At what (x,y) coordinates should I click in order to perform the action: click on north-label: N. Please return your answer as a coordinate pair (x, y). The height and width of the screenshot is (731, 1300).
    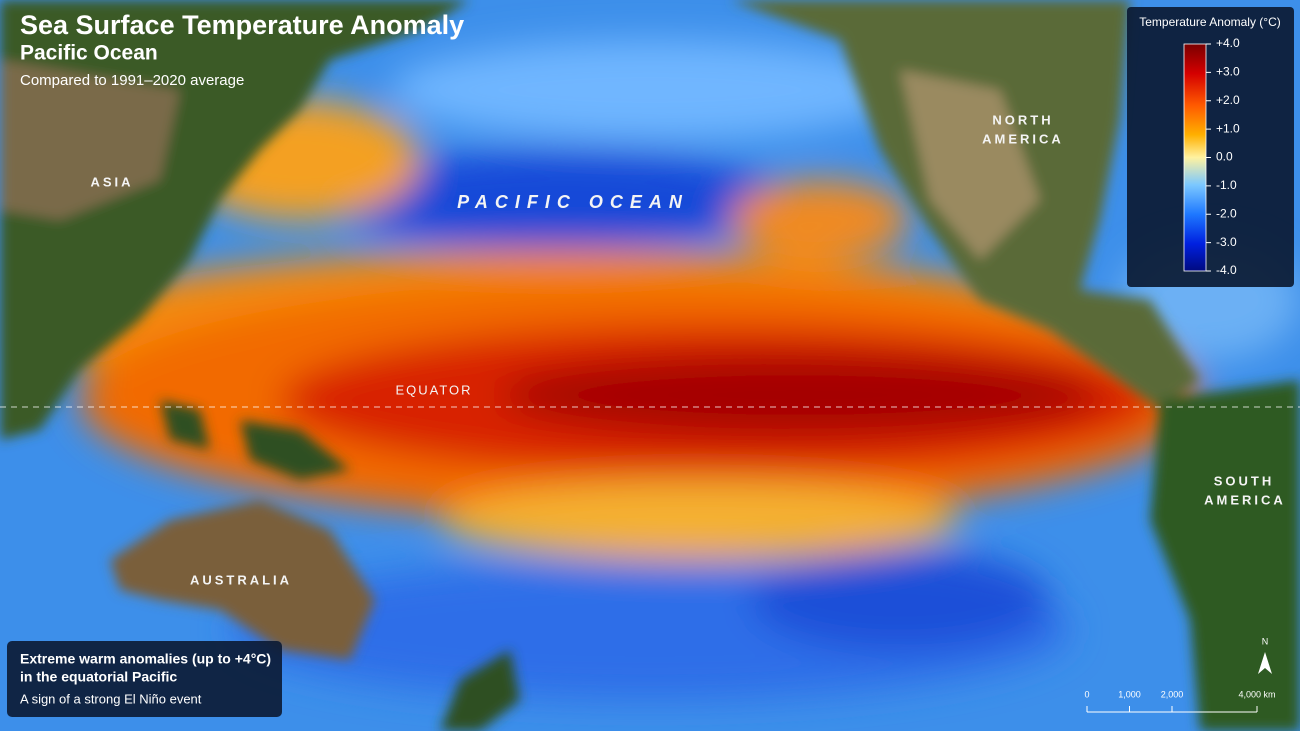
    Looking at the image, I should click on (1265, 641).